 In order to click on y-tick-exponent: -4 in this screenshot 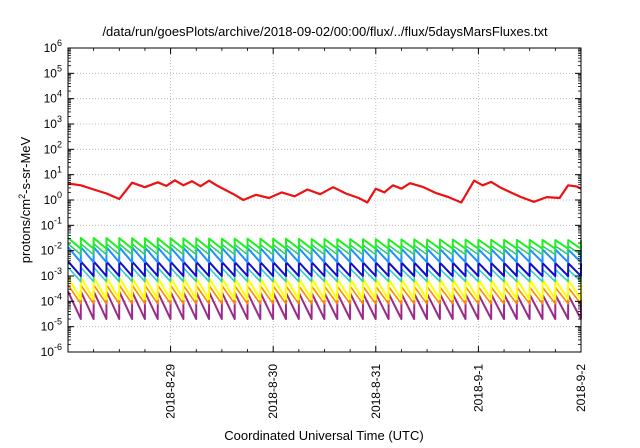, I will do `click(58, 296)`.